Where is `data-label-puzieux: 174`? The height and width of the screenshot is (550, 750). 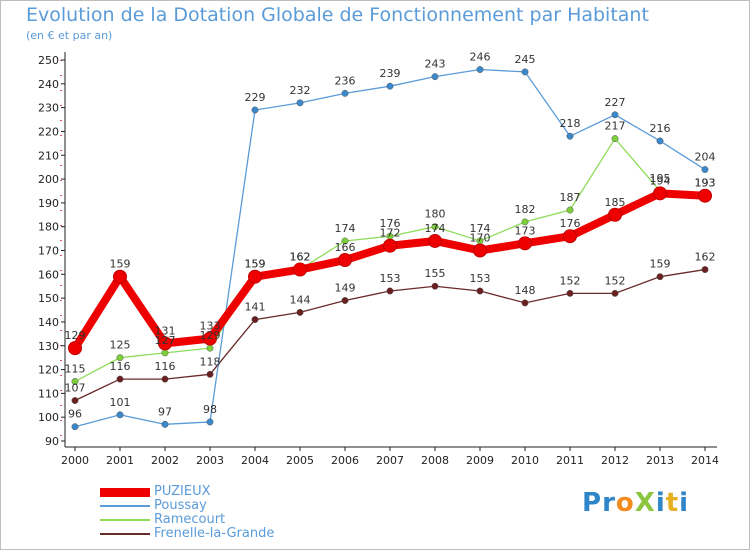 data-label-puzieux: 174 is located at coordinates (435, 228).